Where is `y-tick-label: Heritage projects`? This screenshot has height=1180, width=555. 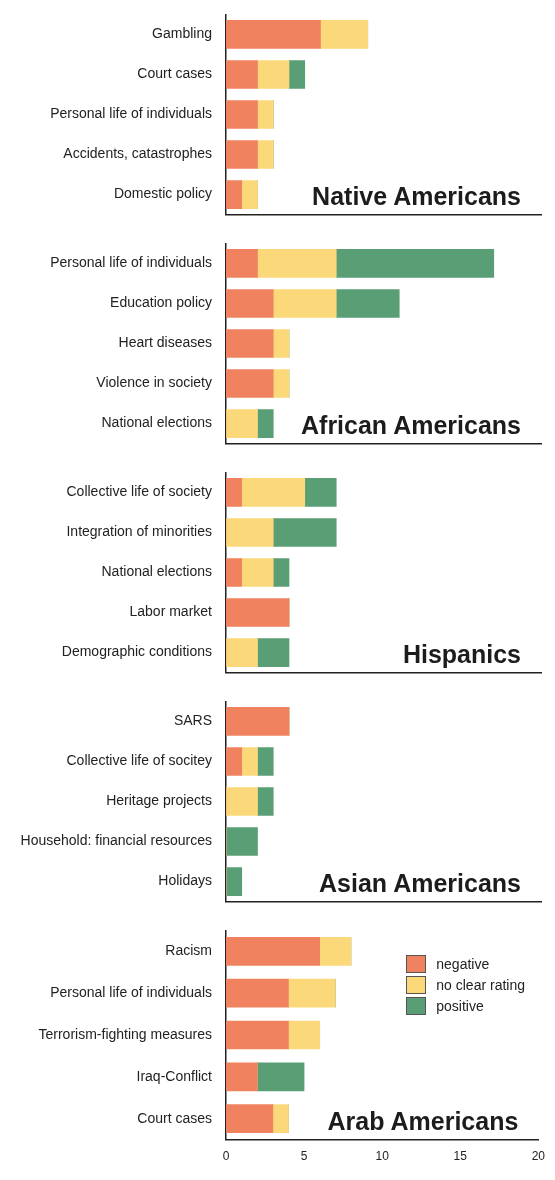
y-tick-label: Heritage projects is located at coordinates (159, 800).